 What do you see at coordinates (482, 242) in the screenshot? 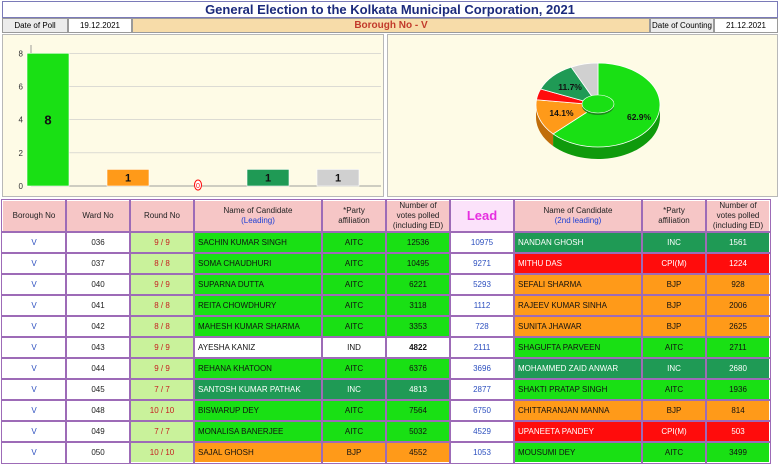
I see `cell-lead: 10975` at bounding box center [482, 242].